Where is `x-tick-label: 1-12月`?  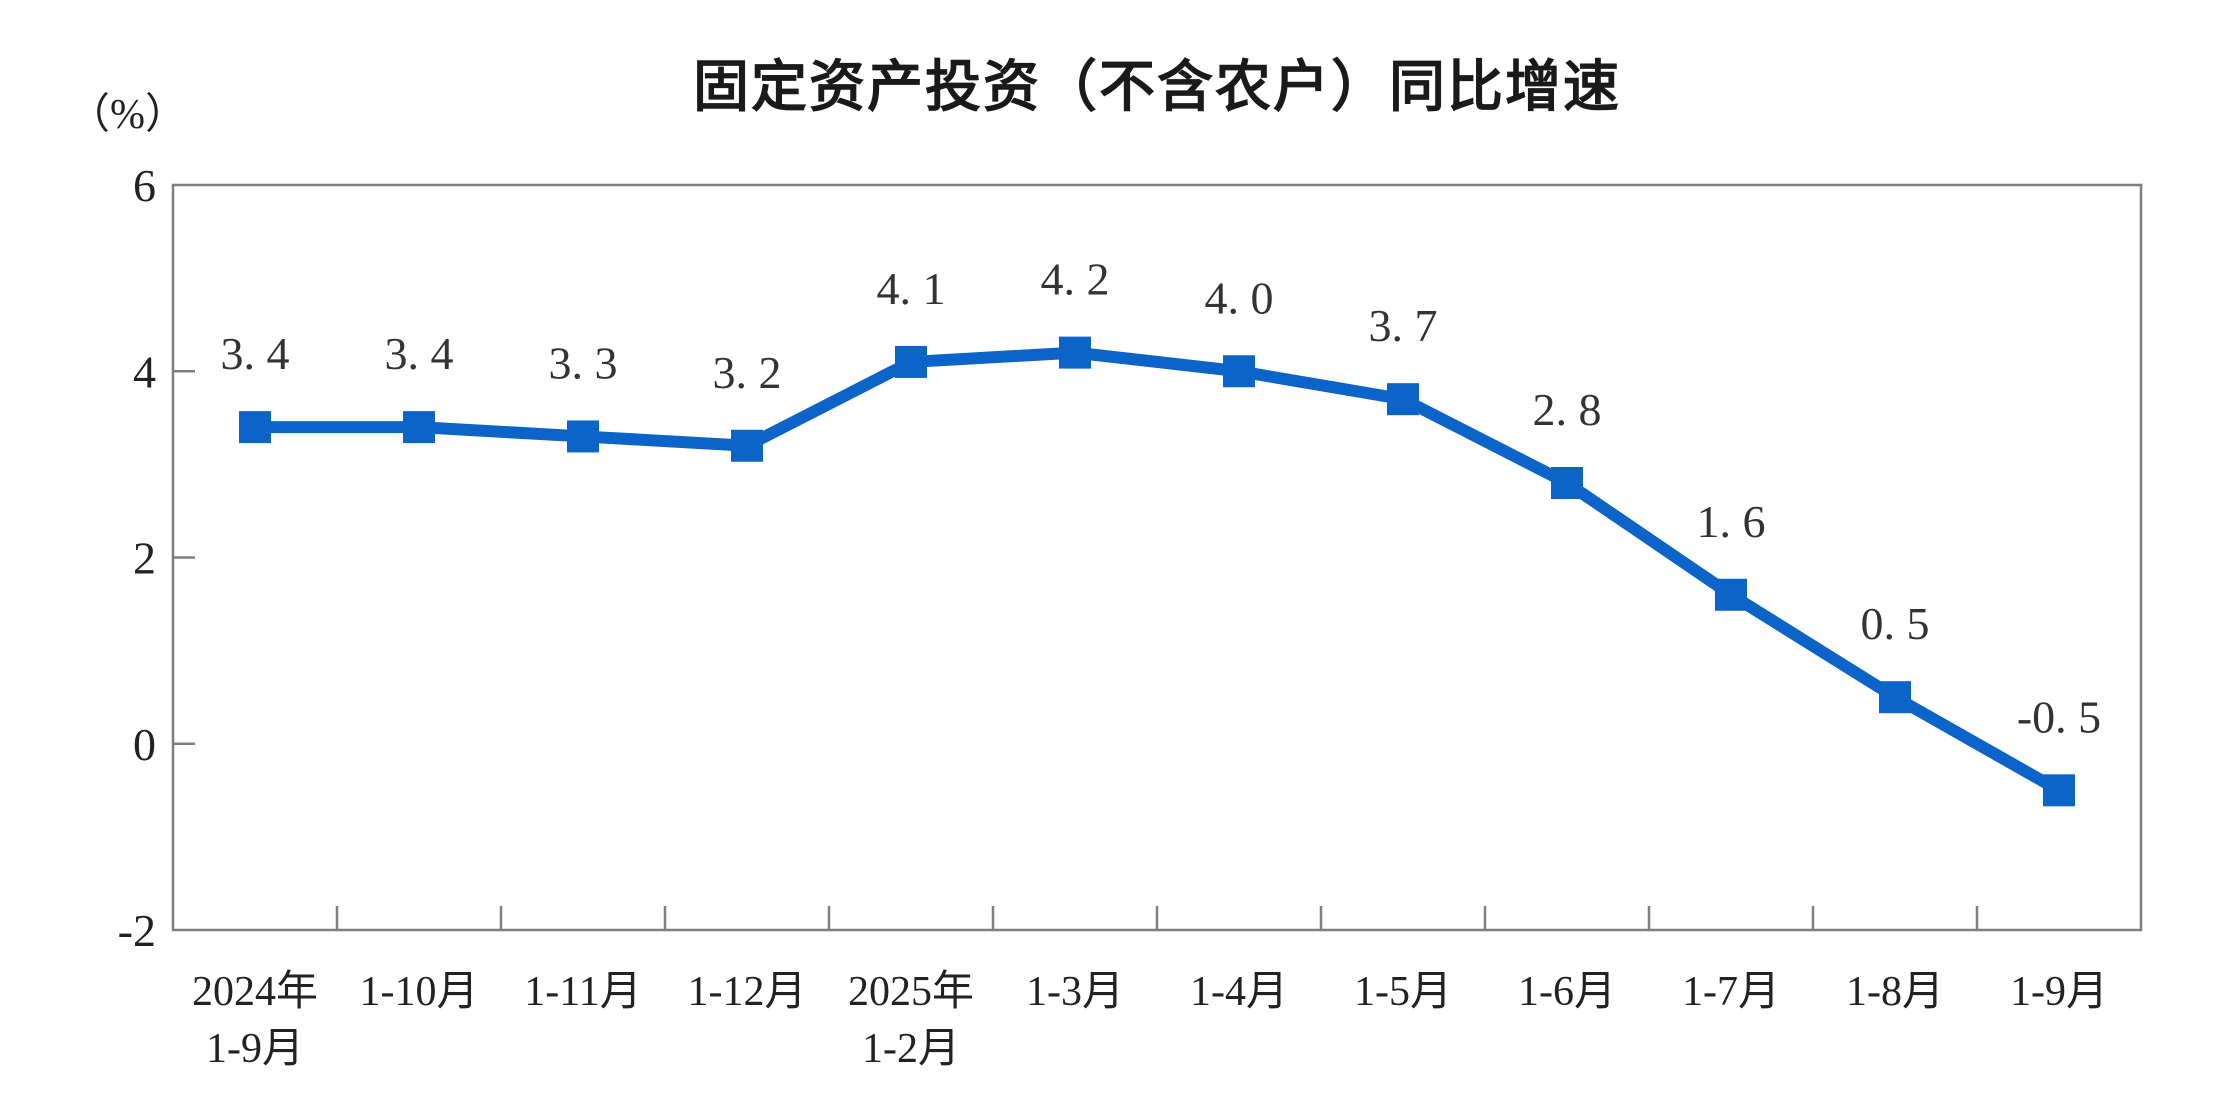 x-tick-label: 1-12月 is located at coordinates (747, 992).